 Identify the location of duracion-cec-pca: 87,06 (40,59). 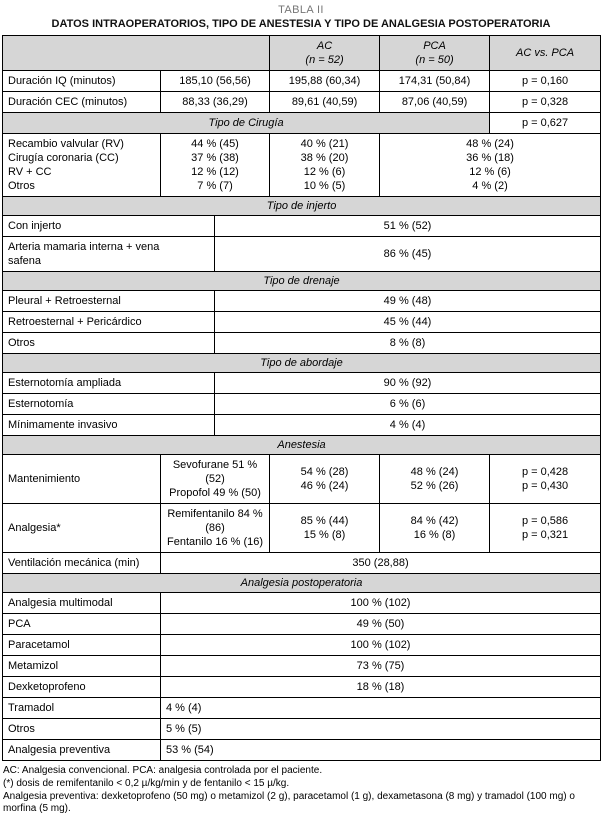
(435, 102).